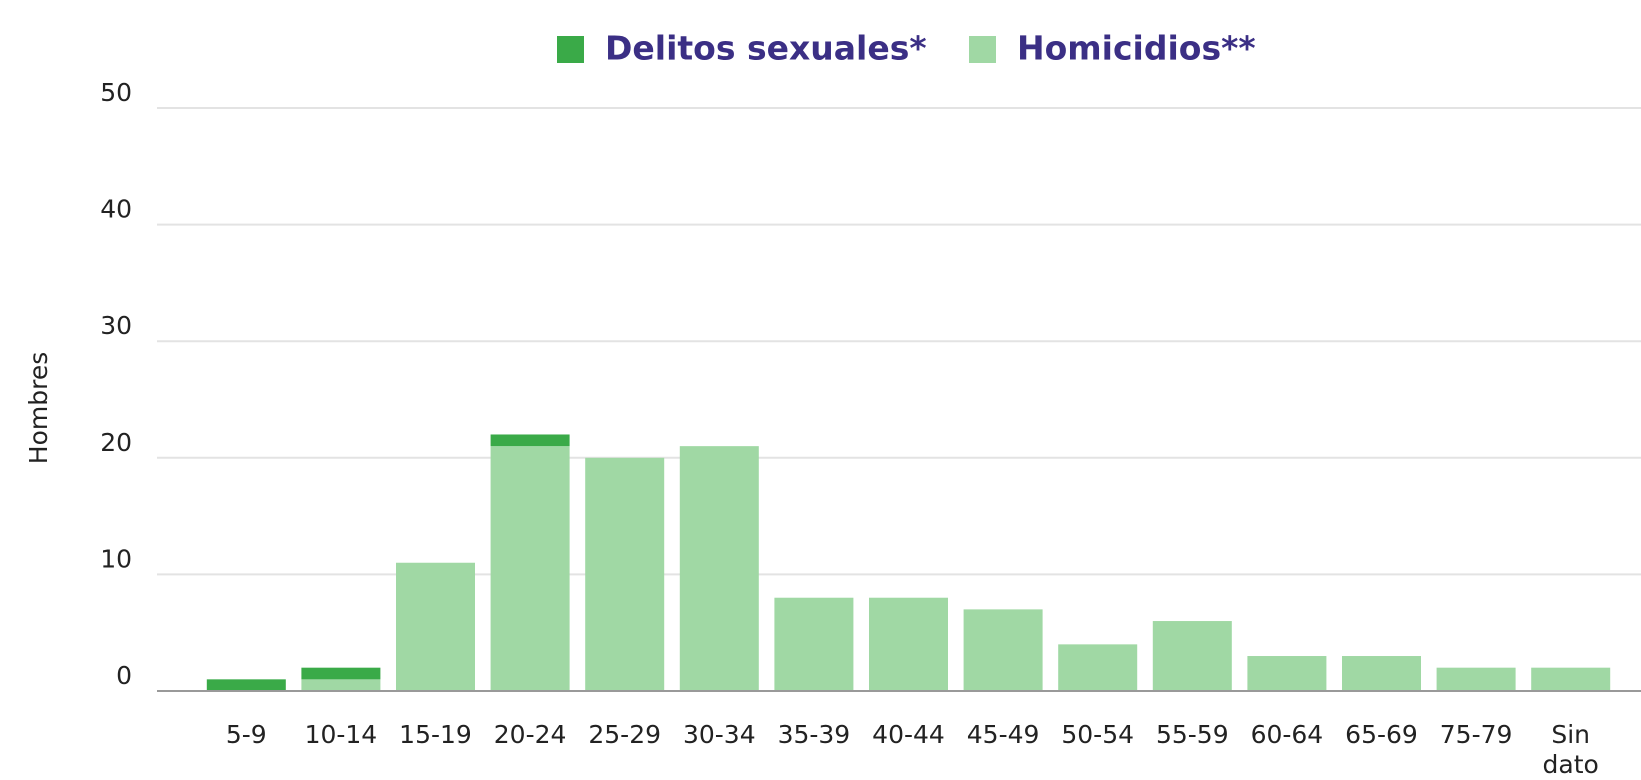 This screenshot has width=1641, height=780. What do you see at coordinates (908, 734) in the screenshot?
I see `x-tick-label: 40-44` at bounding box center [908, 734].